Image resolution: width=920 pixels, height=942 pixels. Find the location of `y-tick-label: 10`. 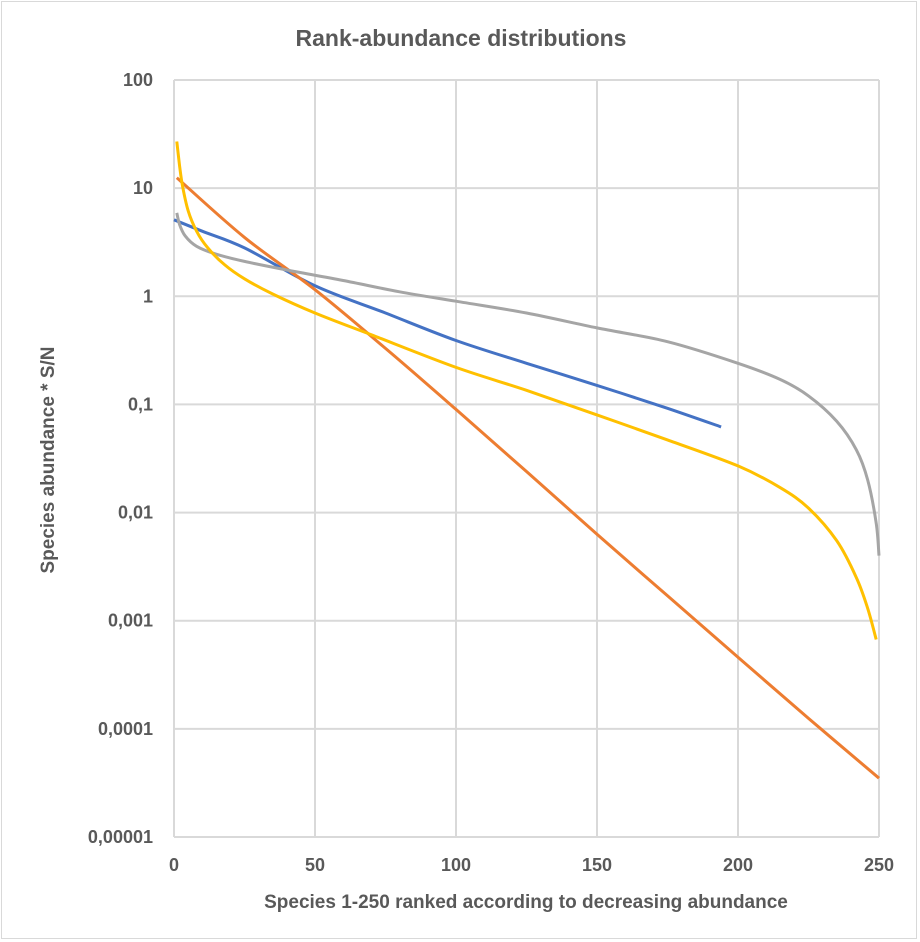

y-tick-label: 10 is located at coordinates (143, 188).